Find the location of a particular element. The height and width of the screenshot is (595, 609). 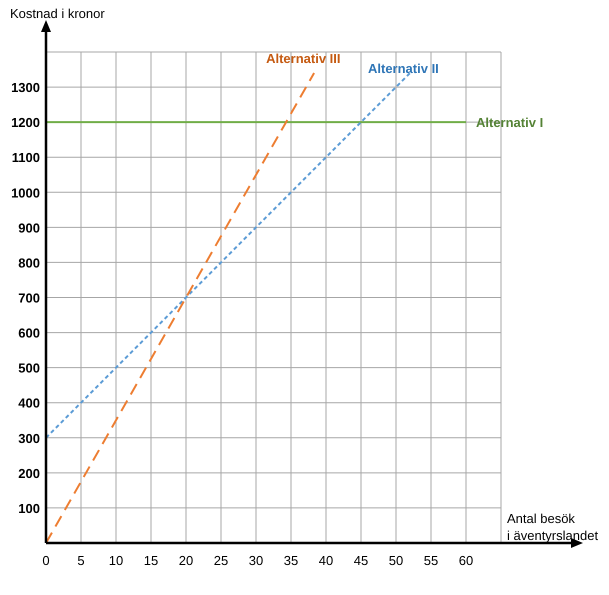

y-tick-label: 100 is located at coordinates (29, 508).